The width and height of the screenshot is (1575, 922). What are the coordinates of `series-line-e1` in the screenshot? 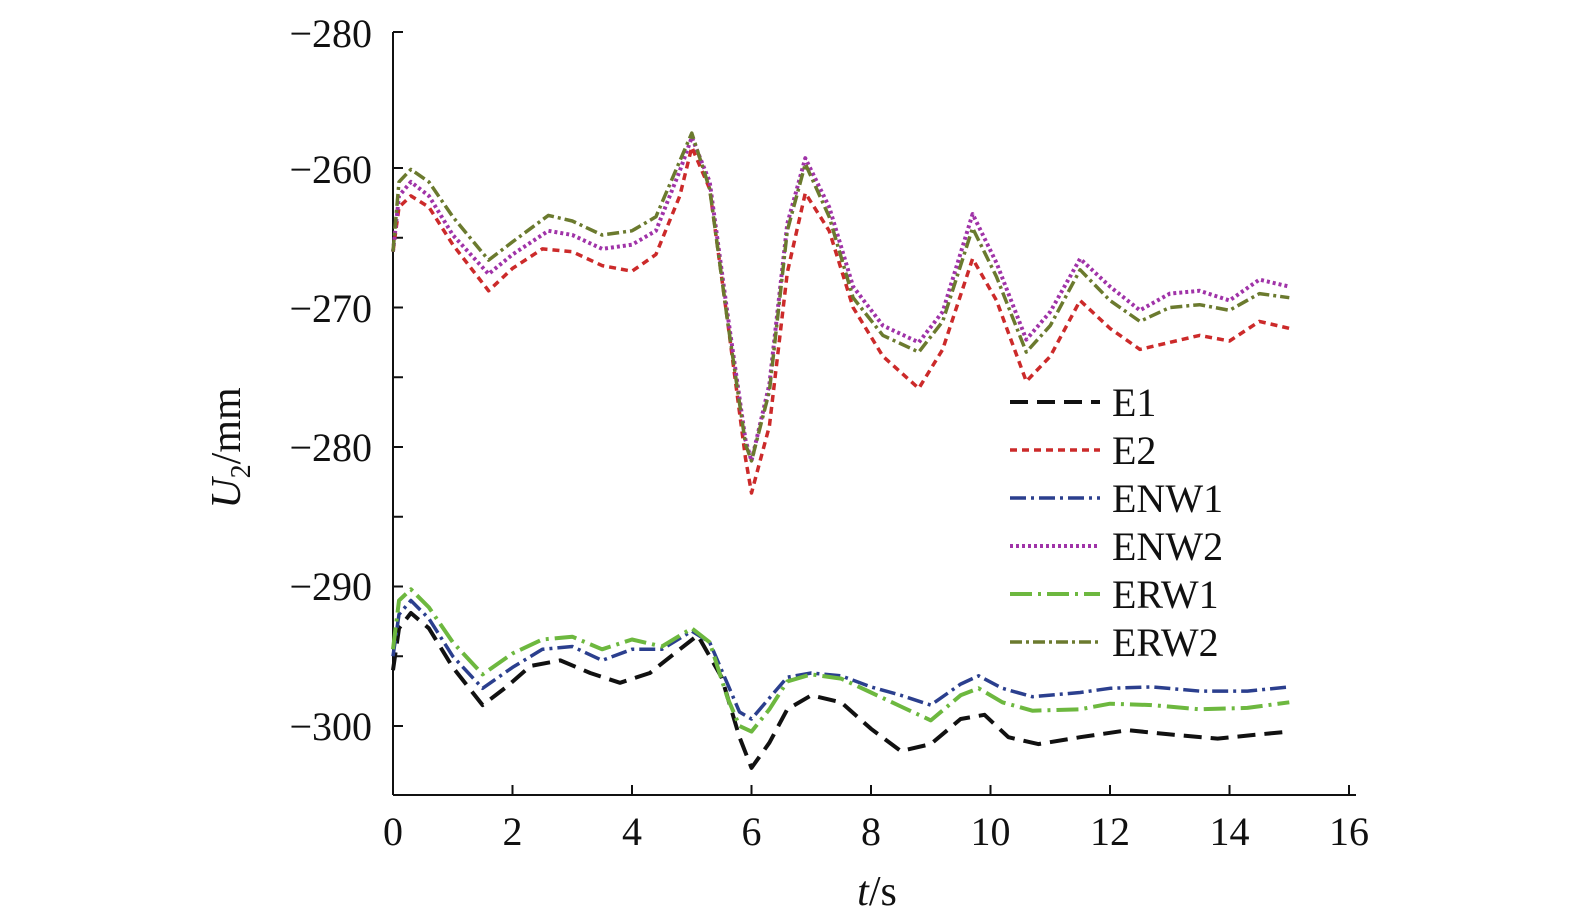 It's located at (840, 690).